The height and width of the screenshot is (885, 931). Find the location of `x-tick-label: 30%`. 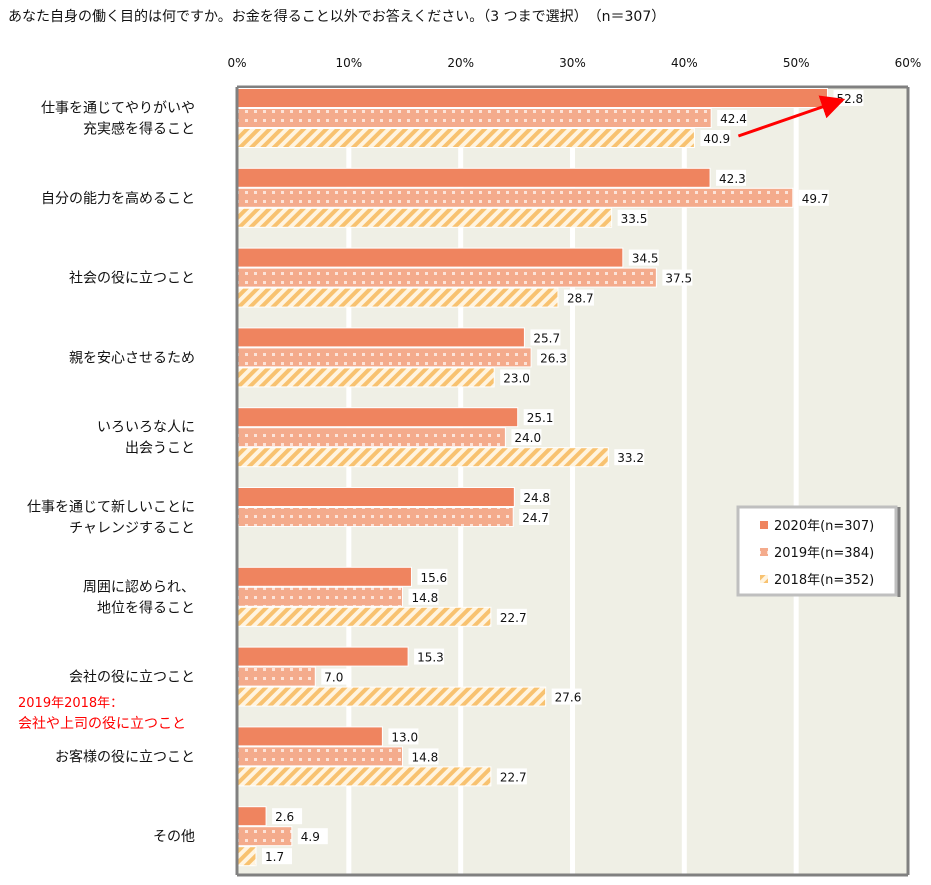

x-tick-label: 30% is located at coordinates (572, 63).